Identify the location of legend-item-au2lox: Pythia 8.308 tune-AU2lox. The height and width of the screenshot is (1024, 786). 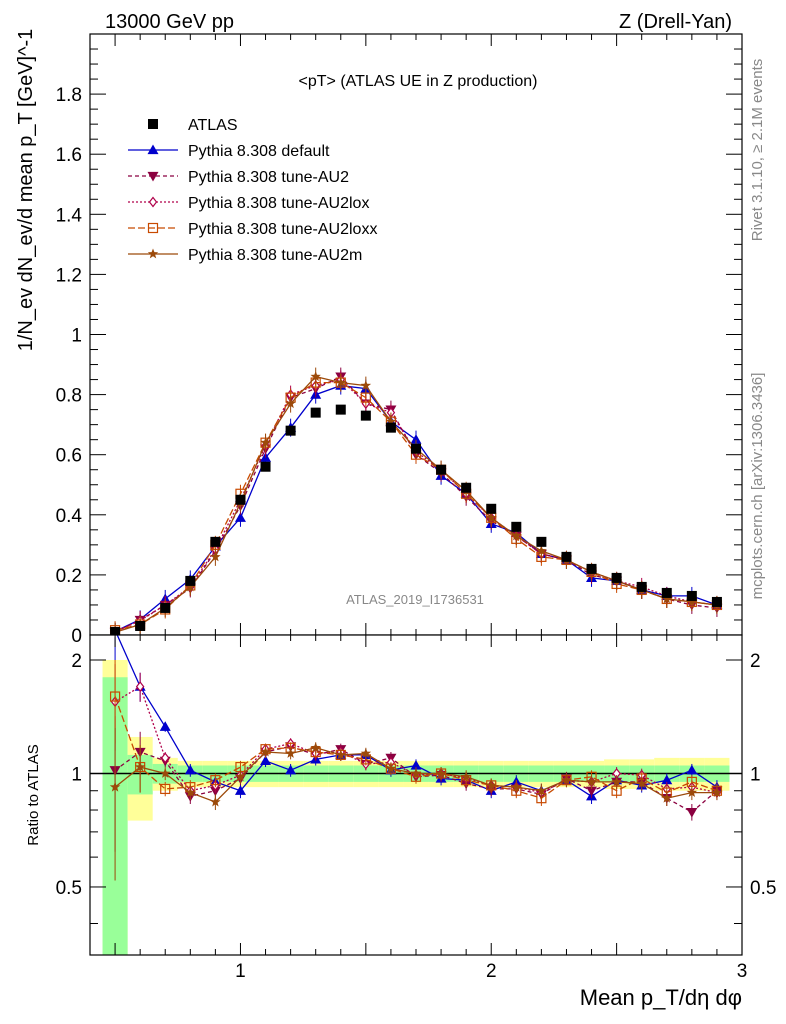
(248, 203).